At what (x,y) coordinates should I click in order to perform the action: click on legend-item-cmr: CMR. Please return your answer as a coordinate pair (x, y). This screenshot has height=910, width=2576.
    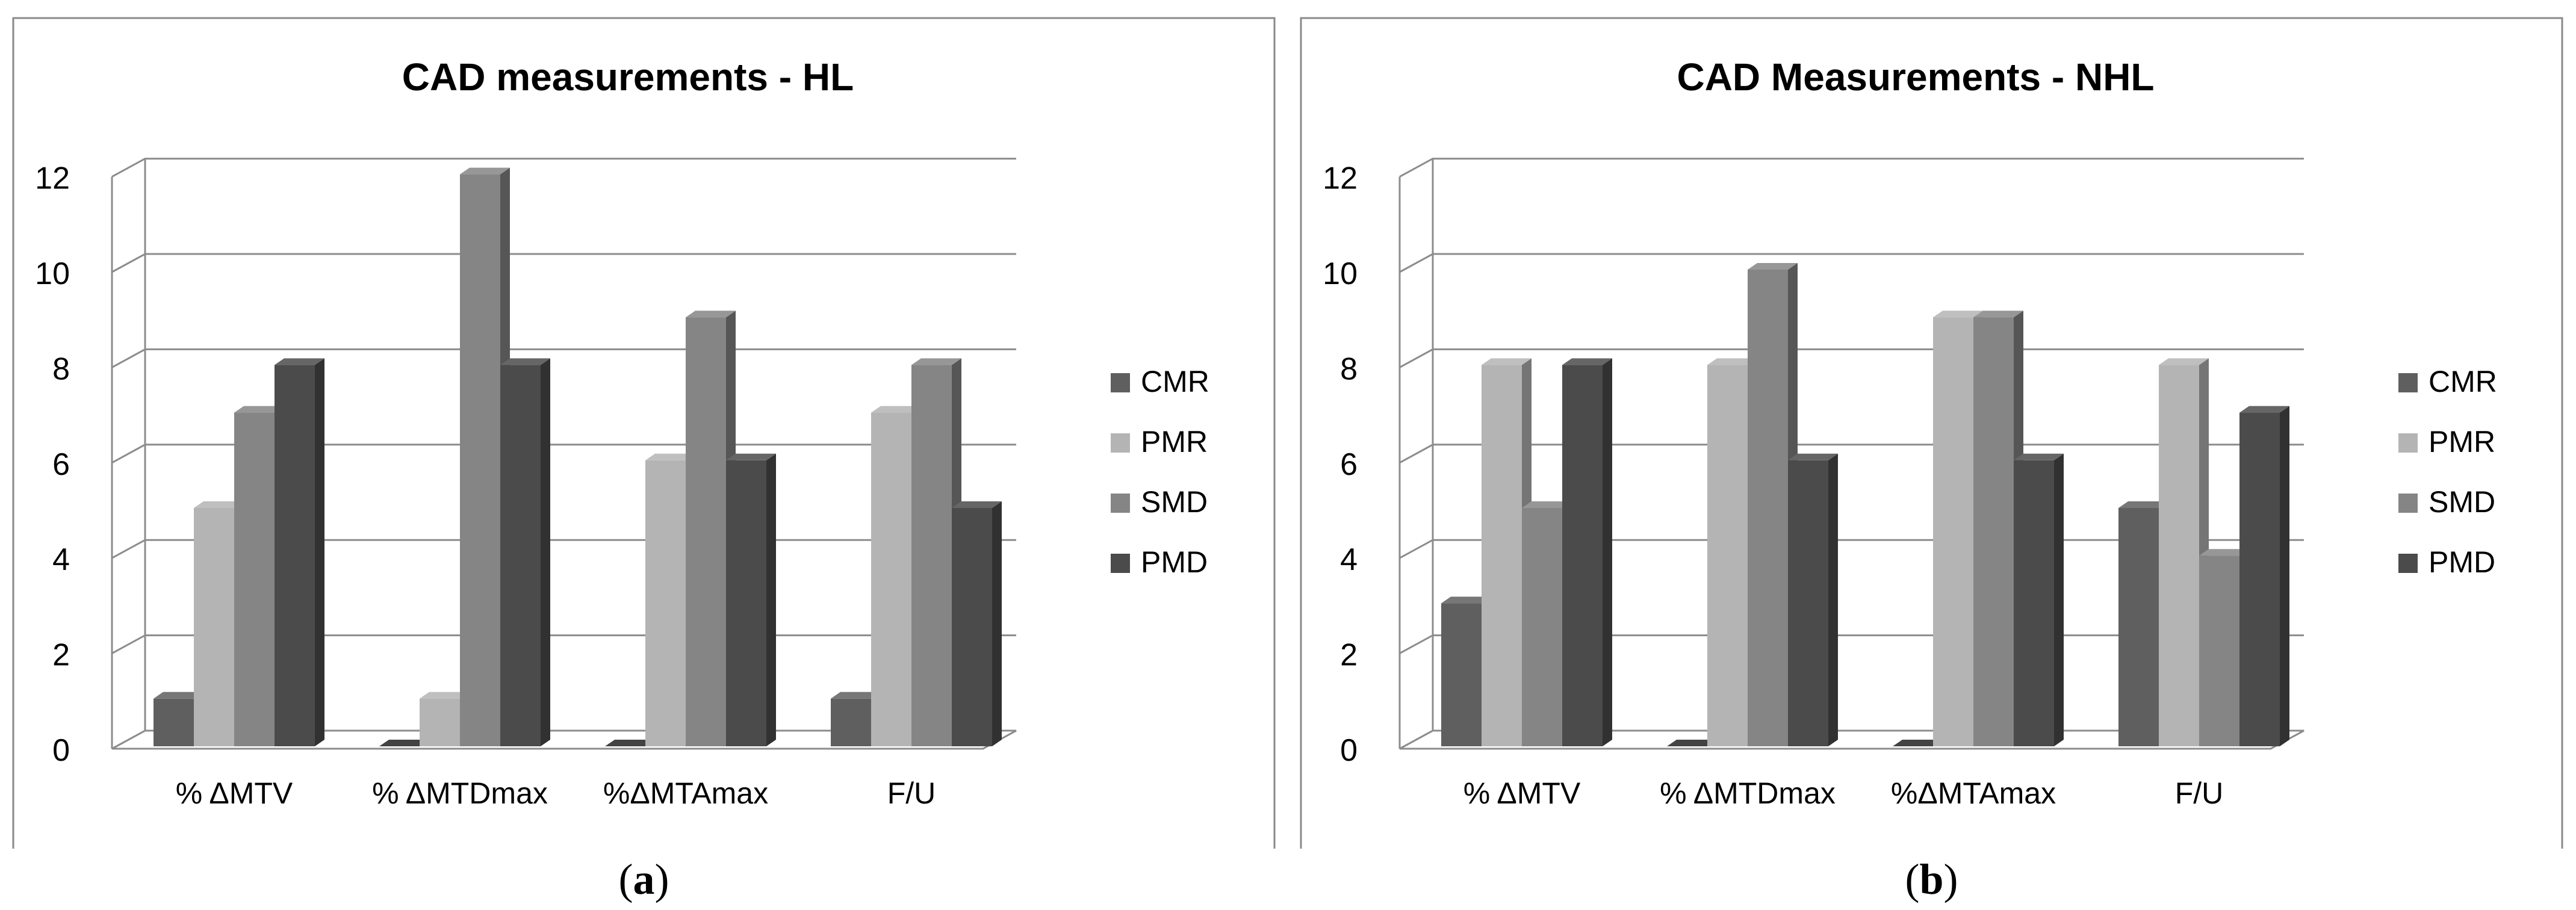
    Looking at the image, I should click on (2447, 382).